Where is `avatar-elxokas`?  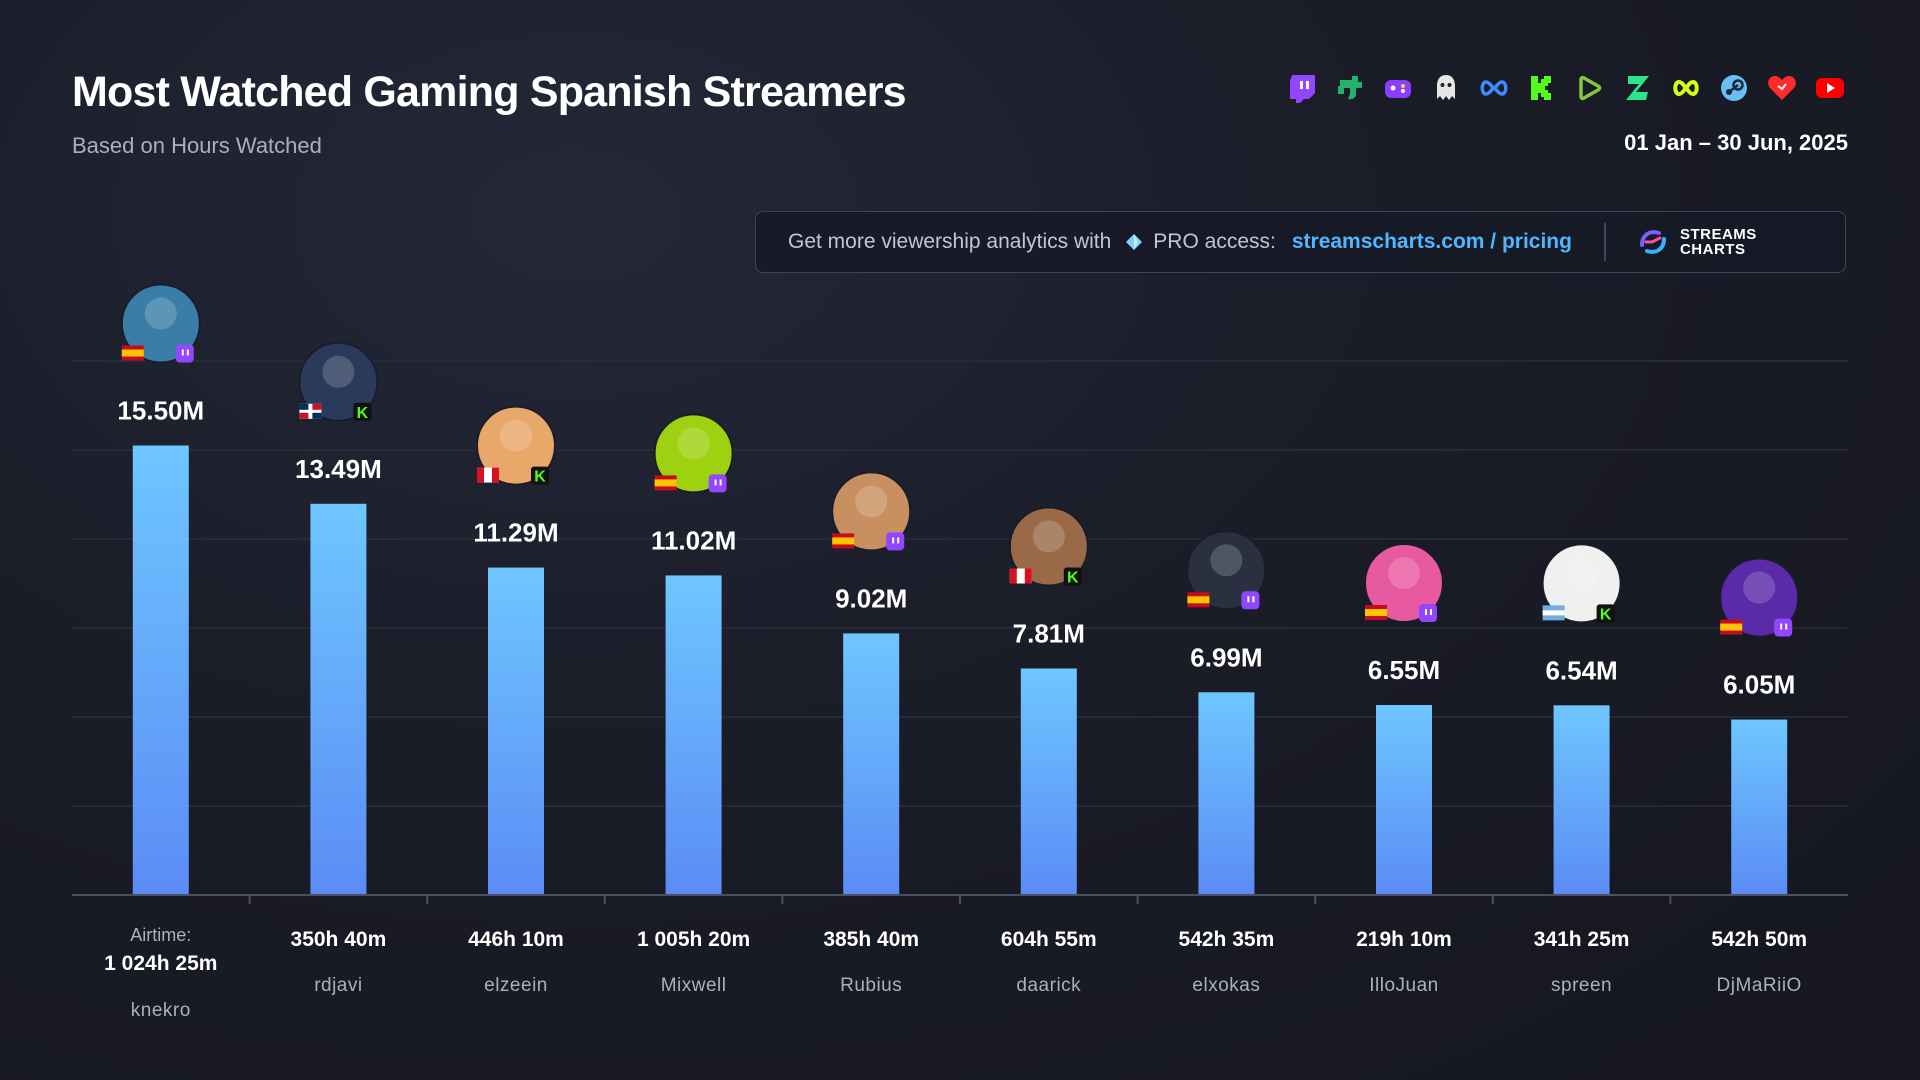
avatar-elxokas is located at coordinates (1226, 570).